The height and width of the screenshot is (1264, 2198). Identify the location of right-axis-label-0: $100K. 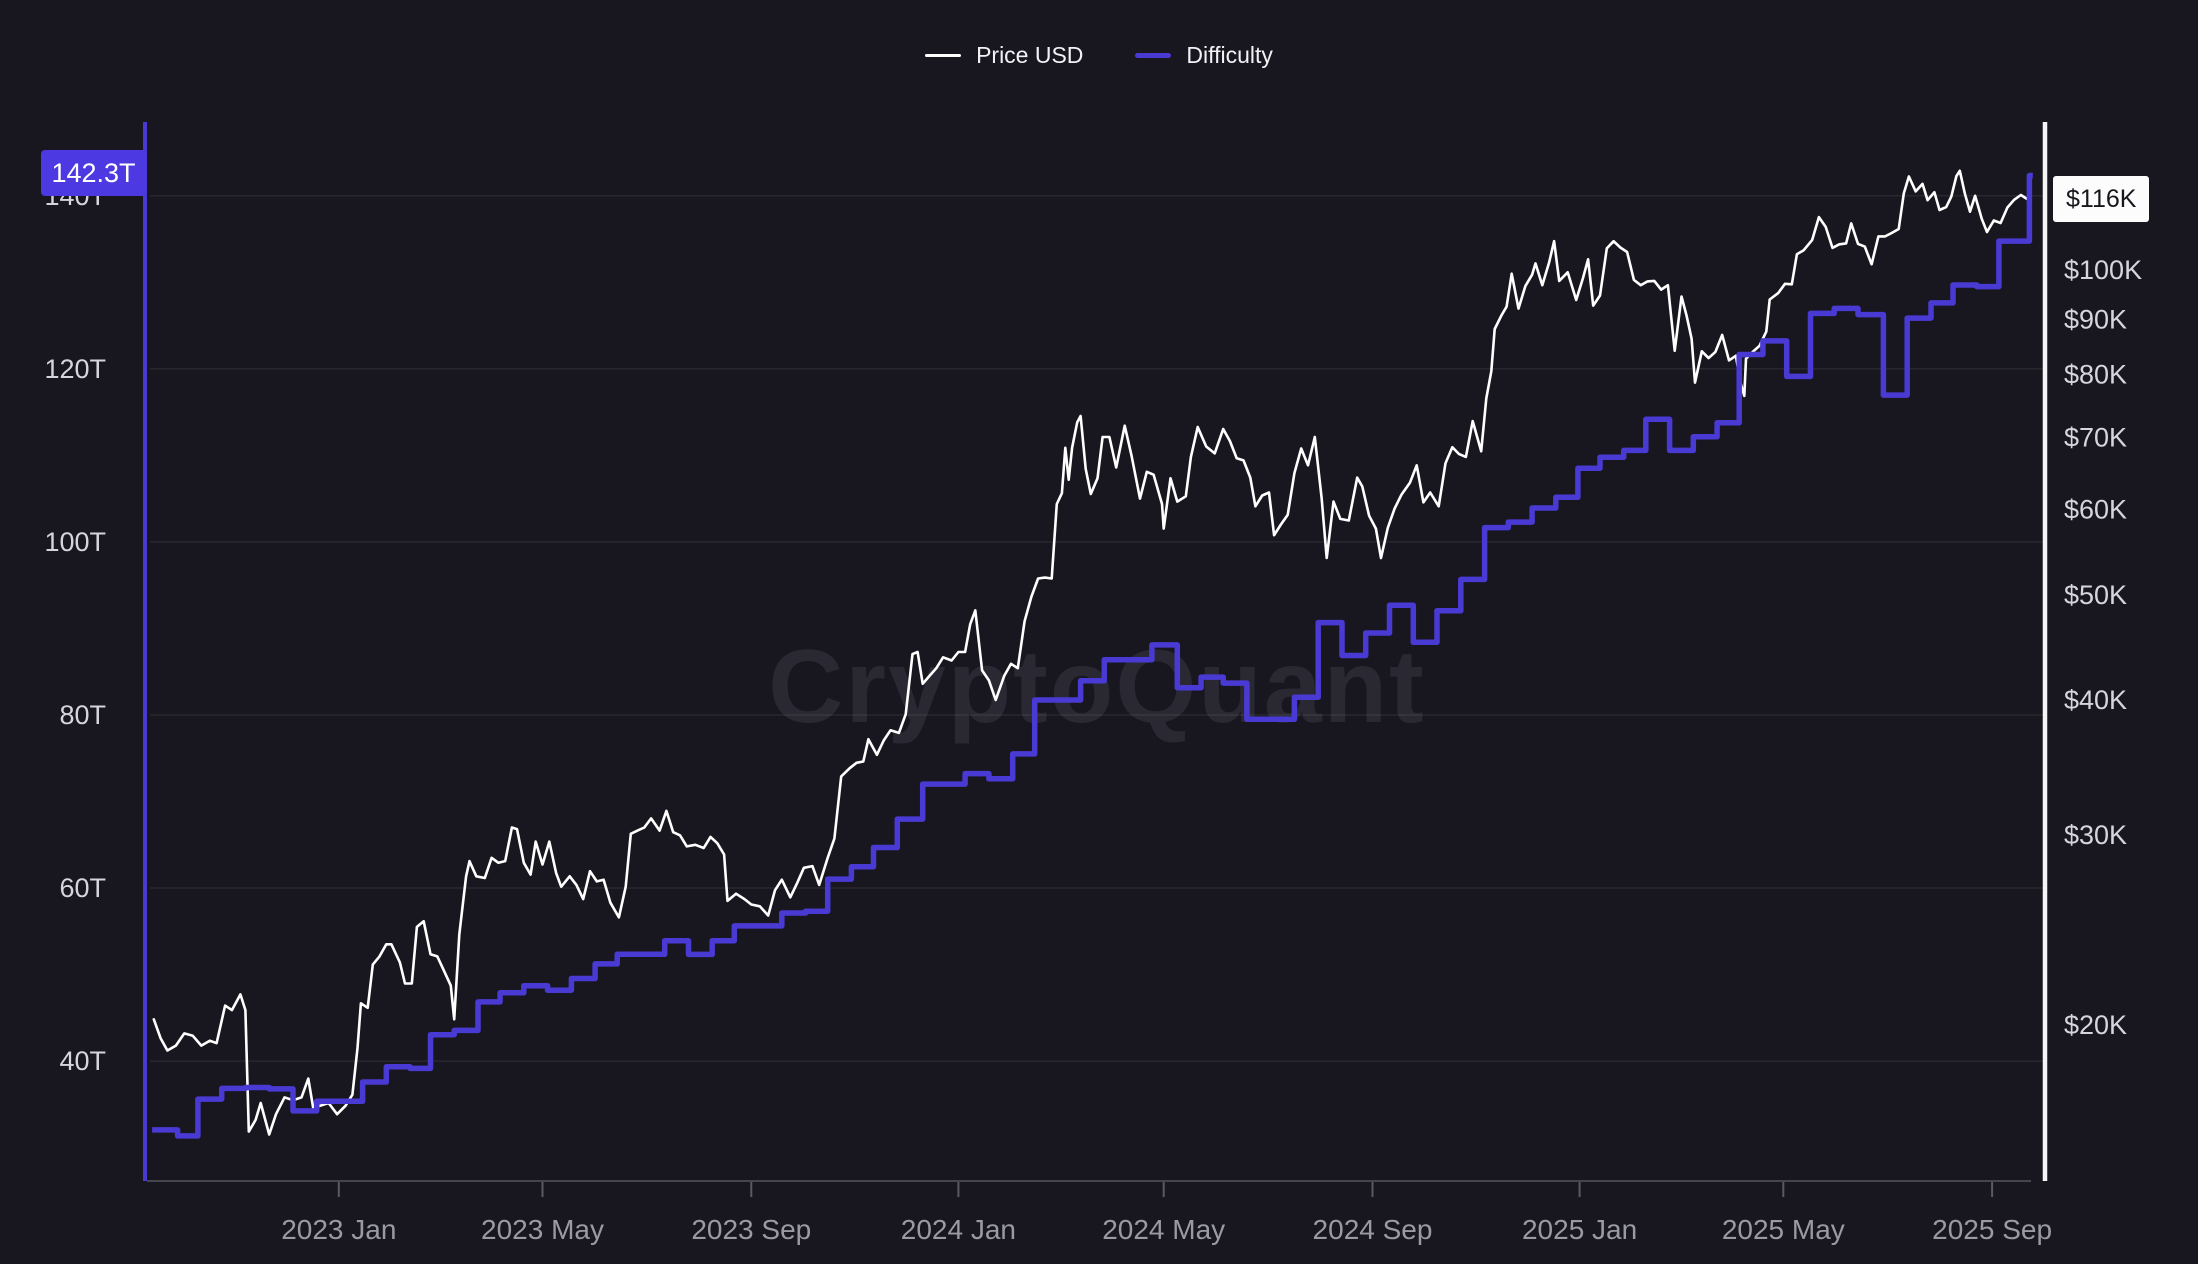
(2103, 270).